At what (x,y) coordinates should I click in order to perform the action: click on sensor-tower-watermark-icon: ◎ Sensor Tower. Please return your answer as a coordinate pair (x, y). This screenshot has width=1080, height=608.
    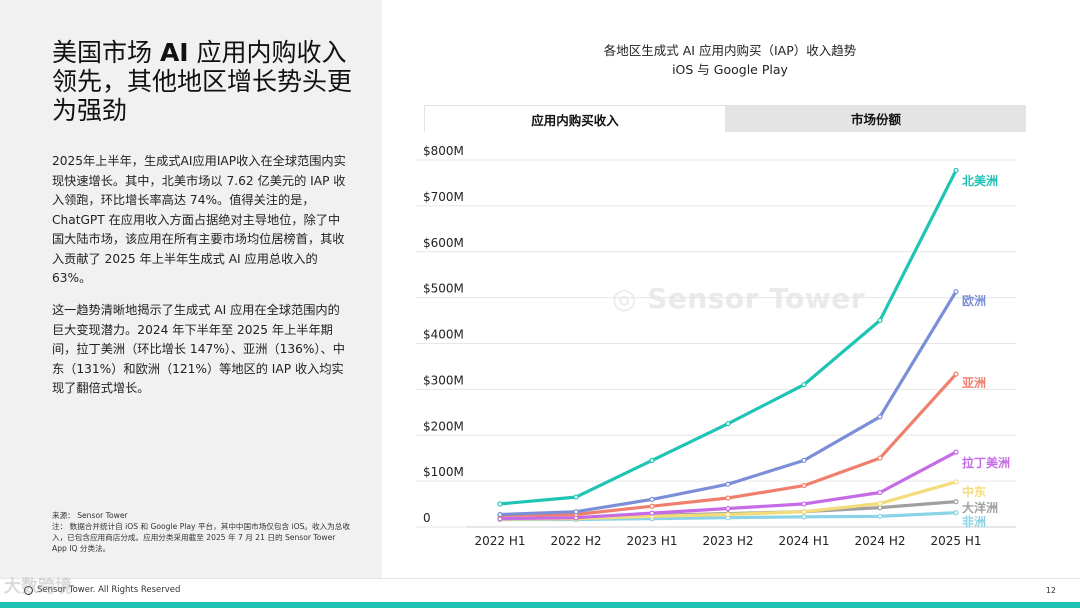
    Looking at the image, I should click on (739, 298).